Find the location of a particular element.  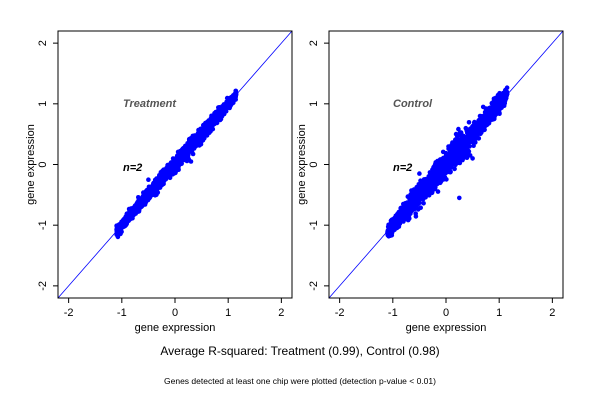

panel-title: Treatment is located at coordinates (150, 104).